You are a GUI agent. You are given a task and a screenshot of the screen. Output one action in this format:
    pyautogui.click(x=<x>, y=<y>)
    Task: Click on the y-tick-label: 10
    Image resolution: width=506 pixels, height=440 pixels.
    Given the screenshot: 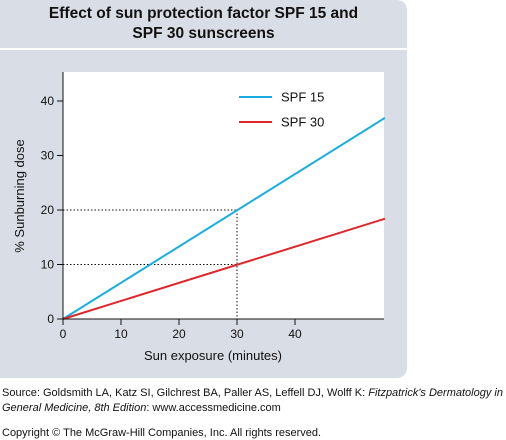 What is the action you would take?
    pyautogui.click(x=48, y=265)
    